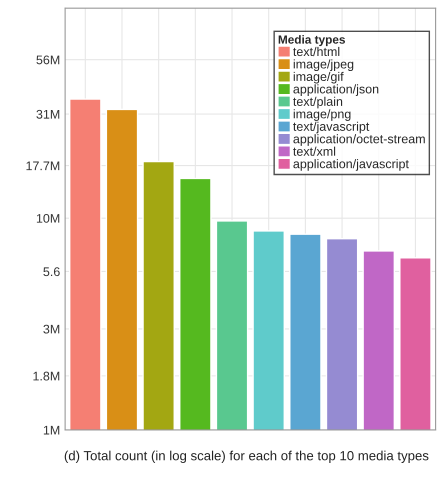  Describe the element at coordinates (314, 151) in the screenshot. I see `legend-label: text/xml` at that location.